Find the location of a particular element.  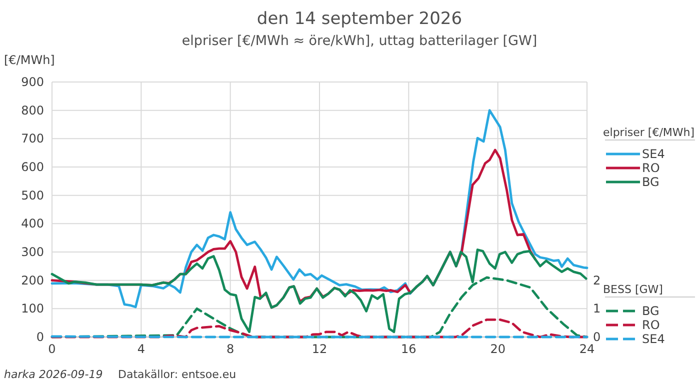

x-tick-label: 8 is located at coordinates (230, 349).